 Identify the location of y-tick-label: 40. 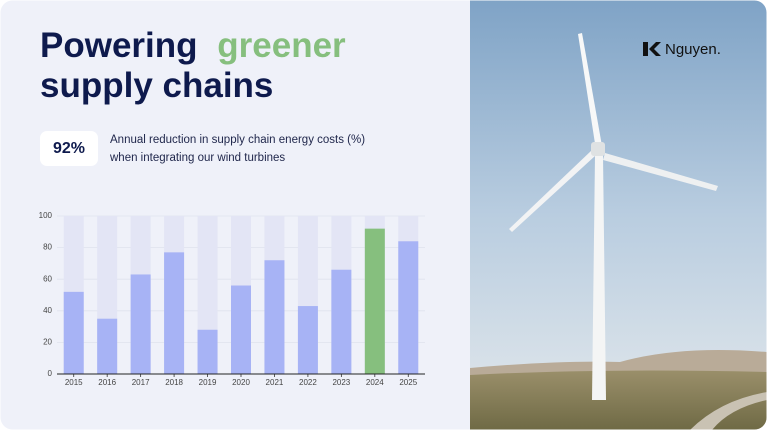
(47, 310).